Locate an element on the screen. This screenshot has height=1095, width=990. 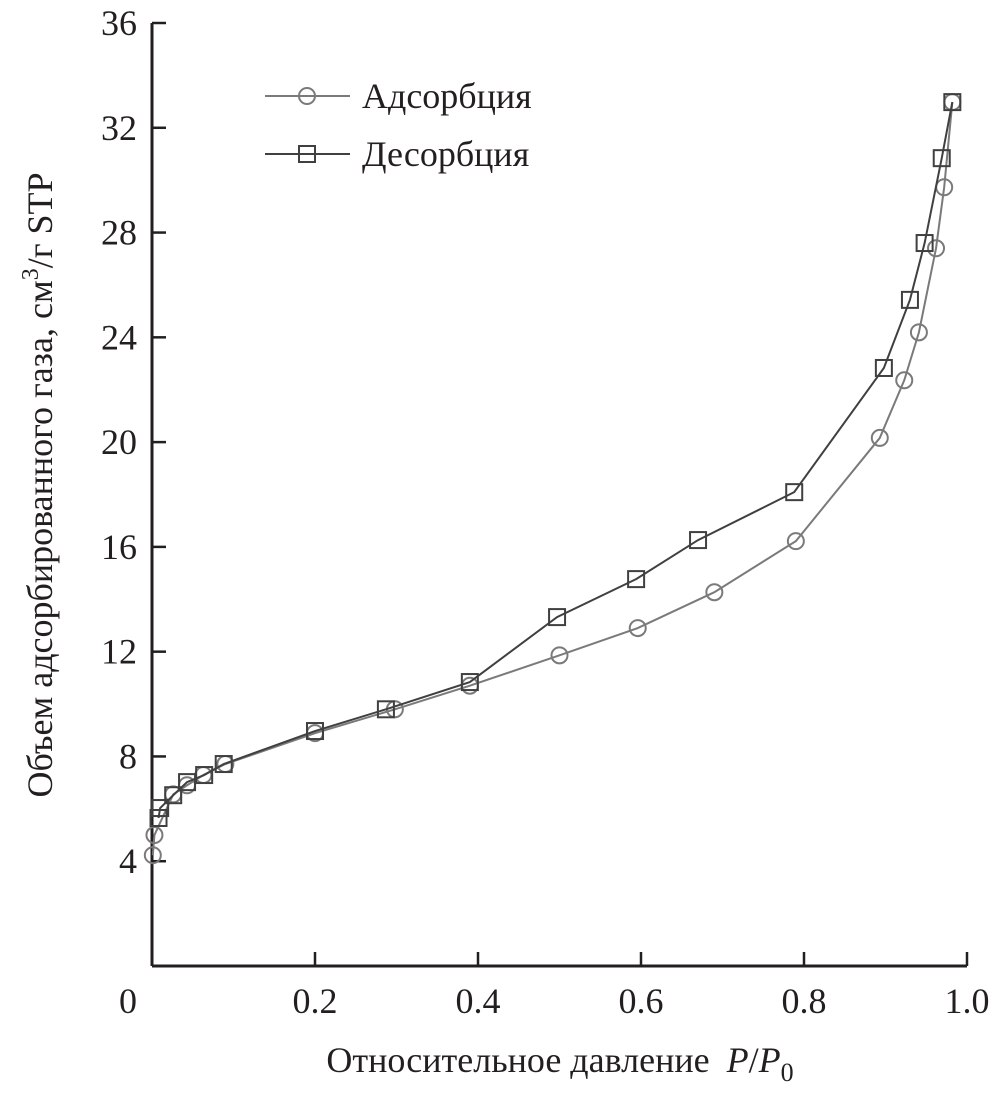
y-tick-label: 28 is located at coordinates (119, 233).